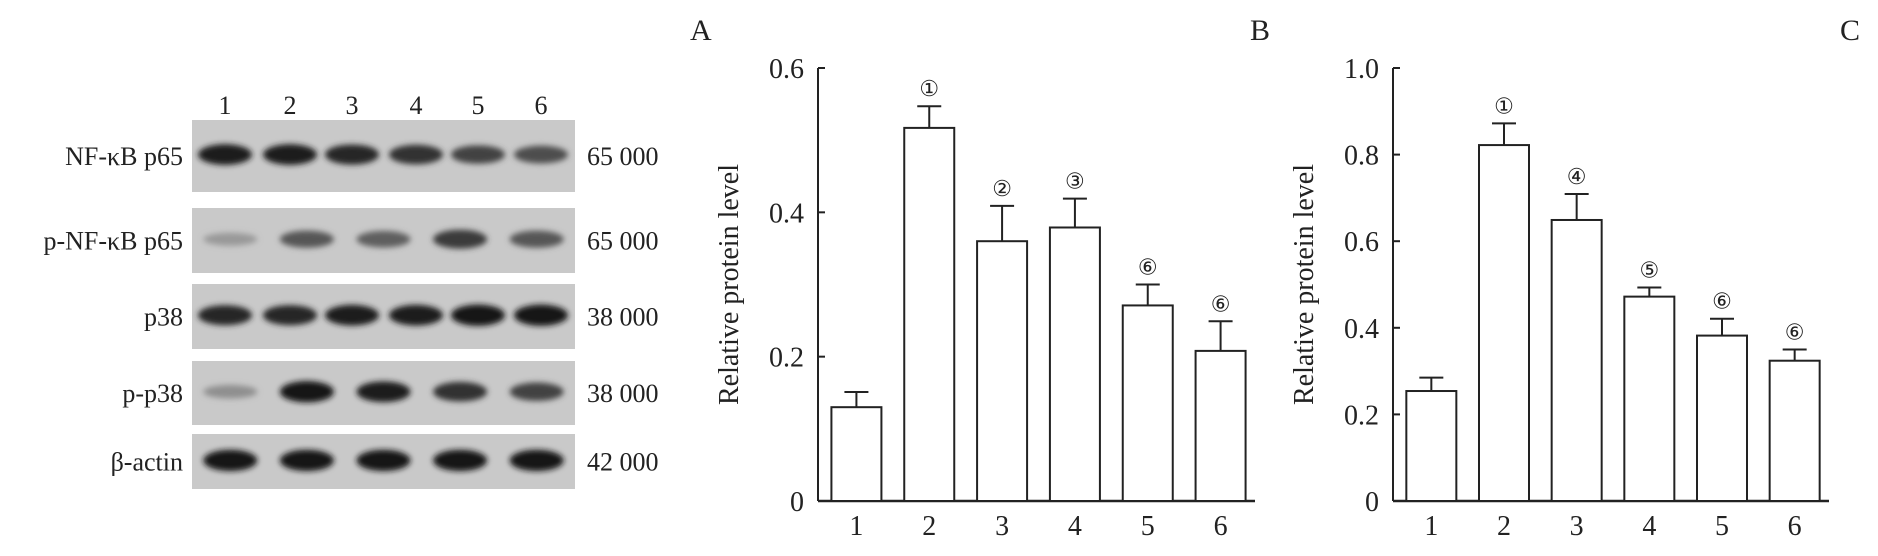  What do you see at coordinates (152, 393) in the screenshot?
I see `blot-row-label: p-p38` at bounding box center [152, 393].